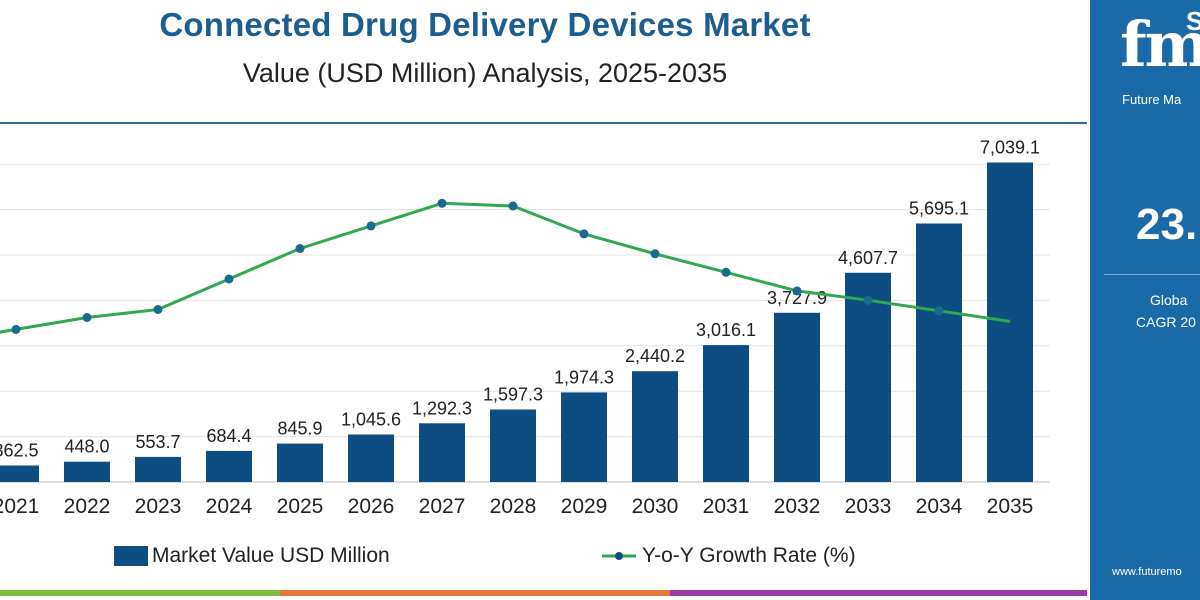  What do you see at coordinates (300, 506) in the screenshot?
I see `x-tick-label: 2025` at bounding box center [300, 506].